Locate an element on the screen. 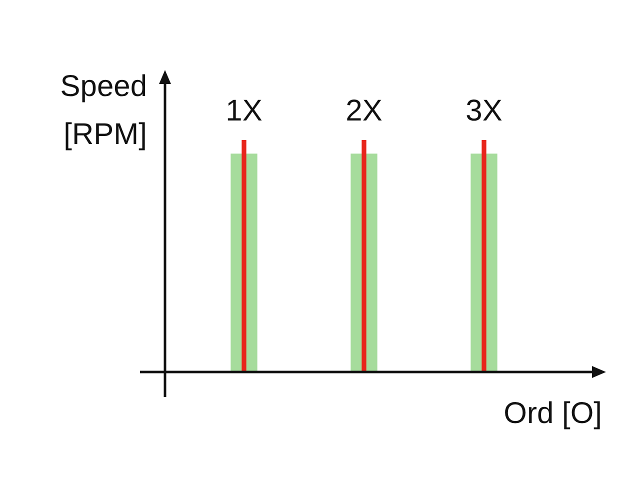 The image size is (640, 480). x-tick-label: 3X is located at coordinates (484, 111).